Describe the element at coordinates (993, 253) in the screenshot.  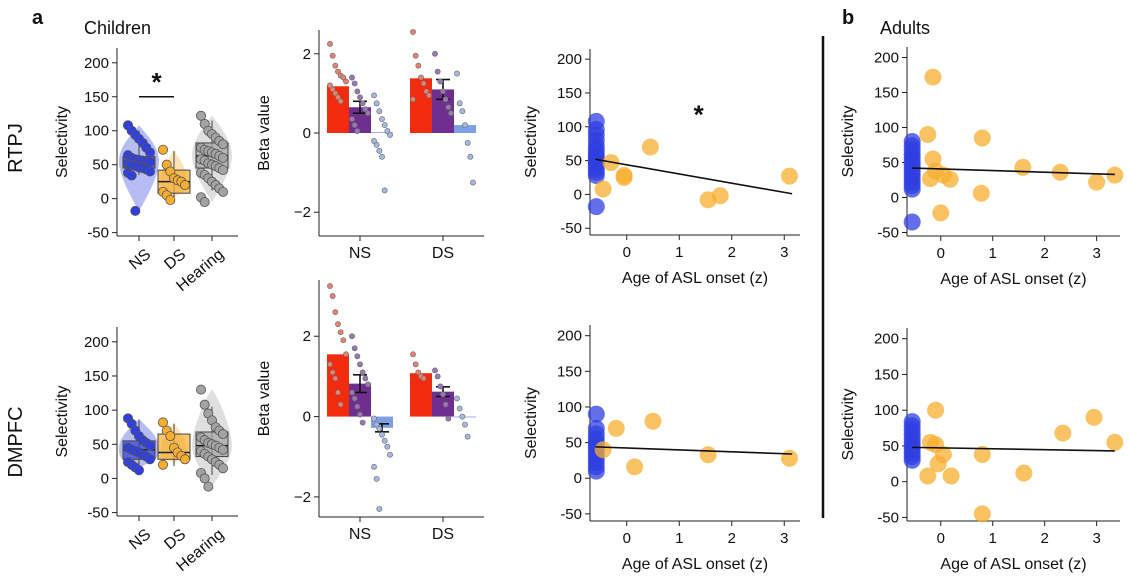
I see `rtpj-adults-scatter-xtick-label: 1` at that location.